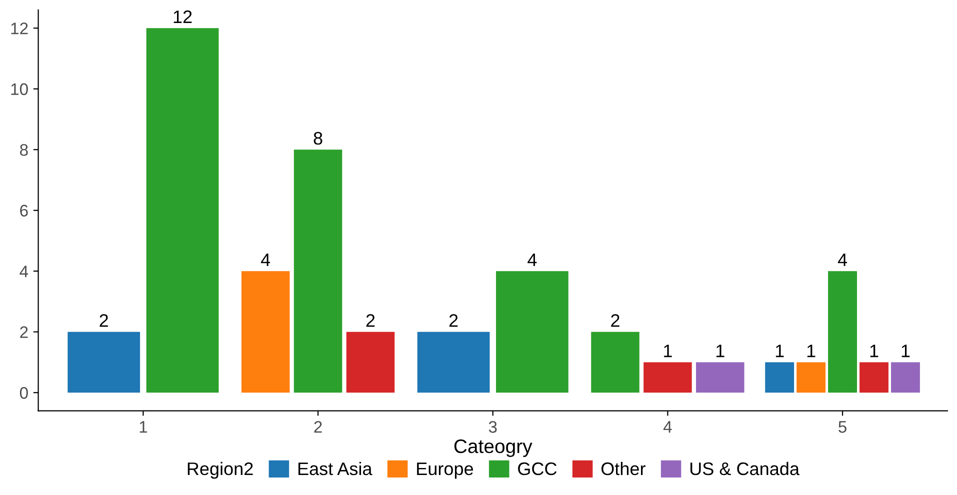 The width and height of the screenshot is (957, 495). I want to click on y-tick-label: 8, so click(24, 150).